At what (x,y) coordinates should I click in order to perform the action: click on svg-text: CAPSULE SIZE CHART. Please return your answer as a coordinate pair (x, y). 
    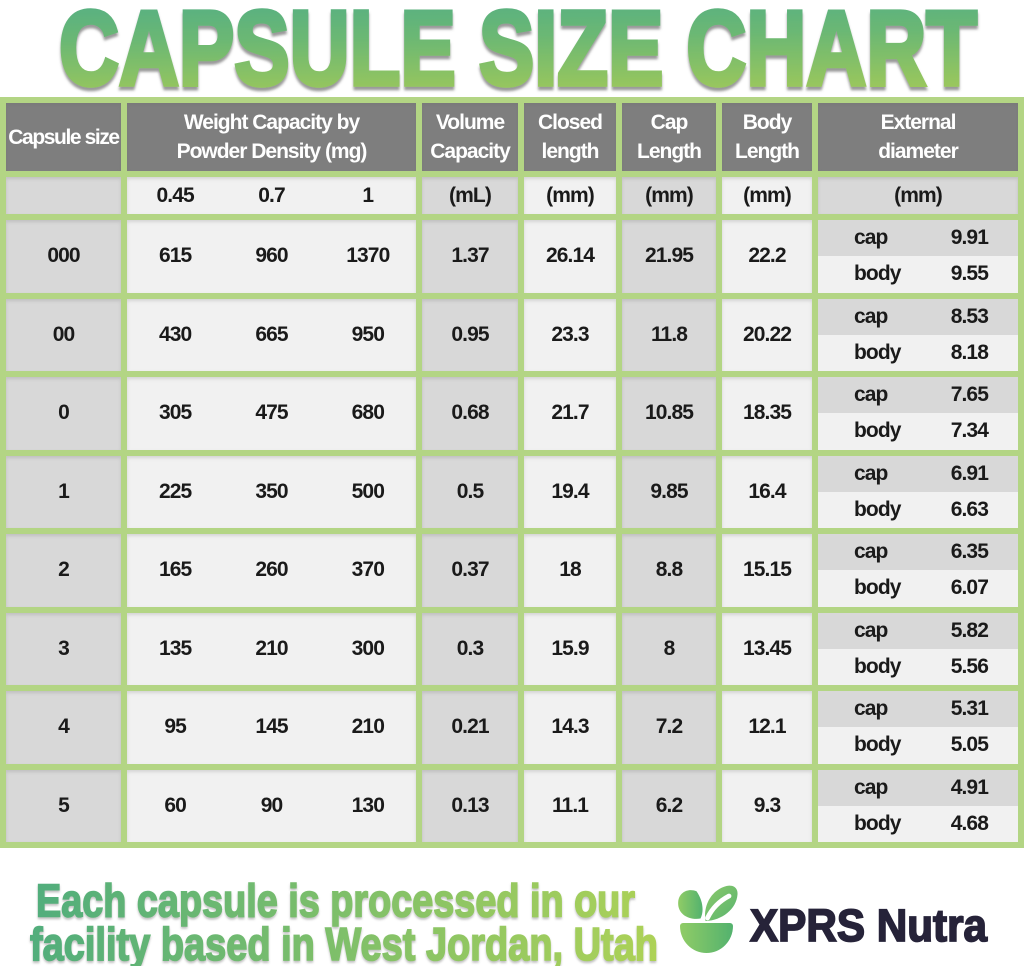
    Looking at the image, I should click on (518, 48).